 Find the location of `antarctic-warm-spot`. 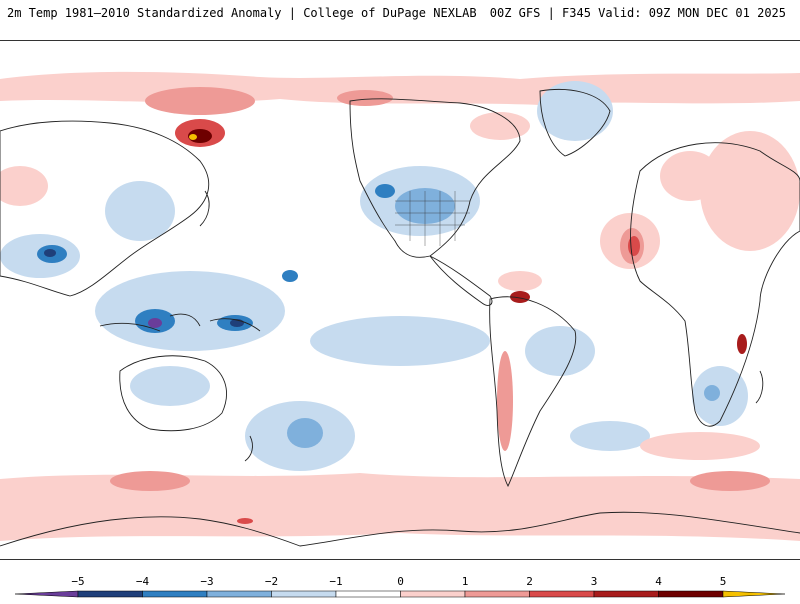

antarctic-warm-spot is located at coordinates (245, 521).